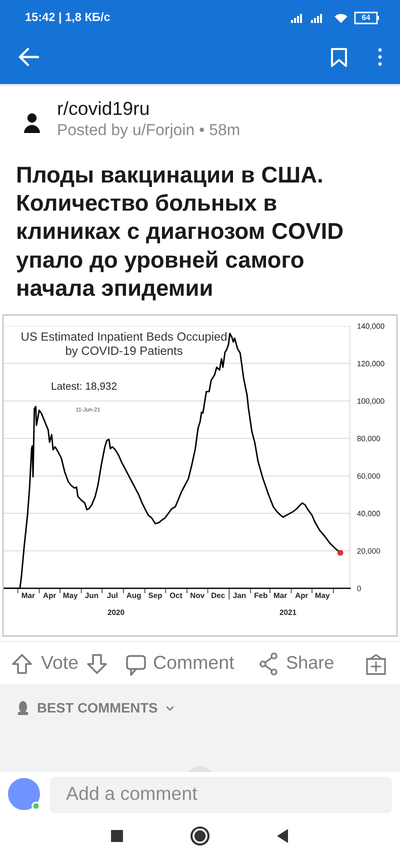 This screenshot has height=867, width=400. I want to click on text: US Estimated Inpatient Beds Occupied by COVID-19 Patients, so click(124, 345).